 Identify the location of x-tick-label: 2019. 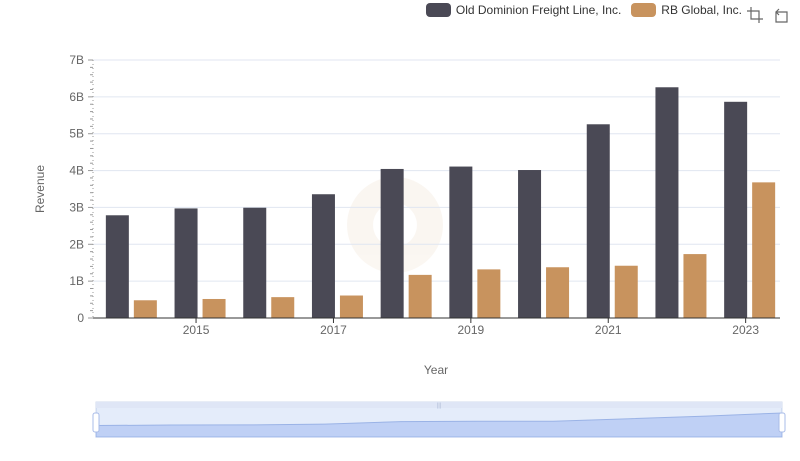
(470, 330).